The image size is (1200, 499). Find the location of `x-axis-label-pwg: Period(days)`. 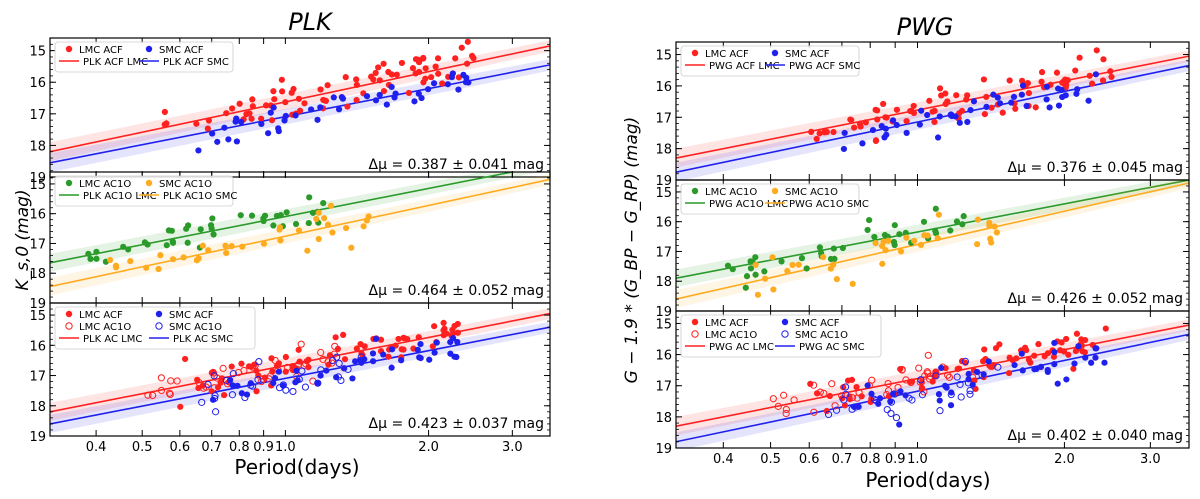

x-axis-label-pwg: Period(days) is located at coordinates (927, 480).